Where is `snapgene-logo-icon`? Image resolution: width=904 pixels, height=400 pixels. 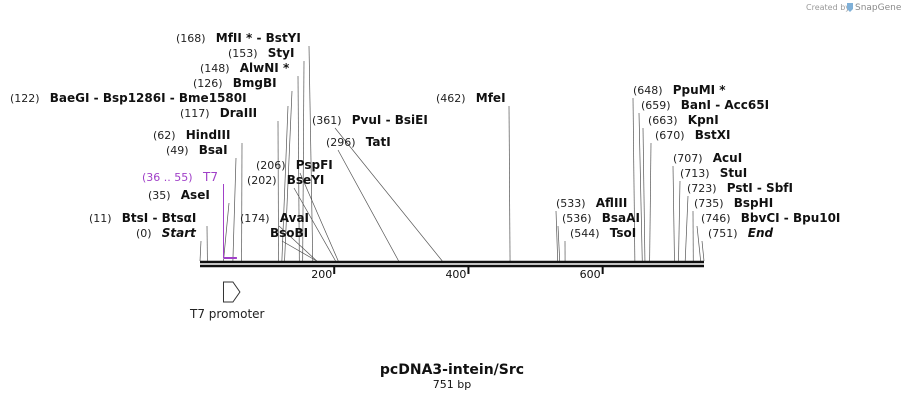
snapgene-logo-icon is located at coordinates (850, 7).